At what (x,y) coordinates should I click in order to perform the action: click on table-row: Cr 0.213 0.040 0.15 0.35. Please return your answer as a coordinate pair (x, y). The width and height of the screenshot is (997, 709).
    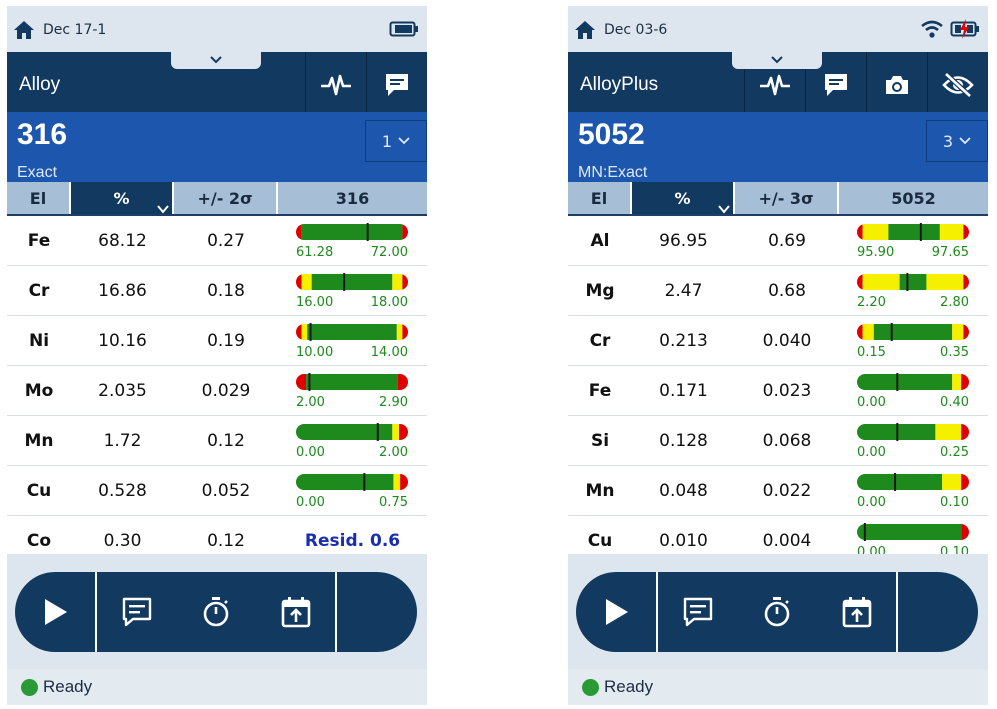
    Looking at the image, I should click on (778, 341).